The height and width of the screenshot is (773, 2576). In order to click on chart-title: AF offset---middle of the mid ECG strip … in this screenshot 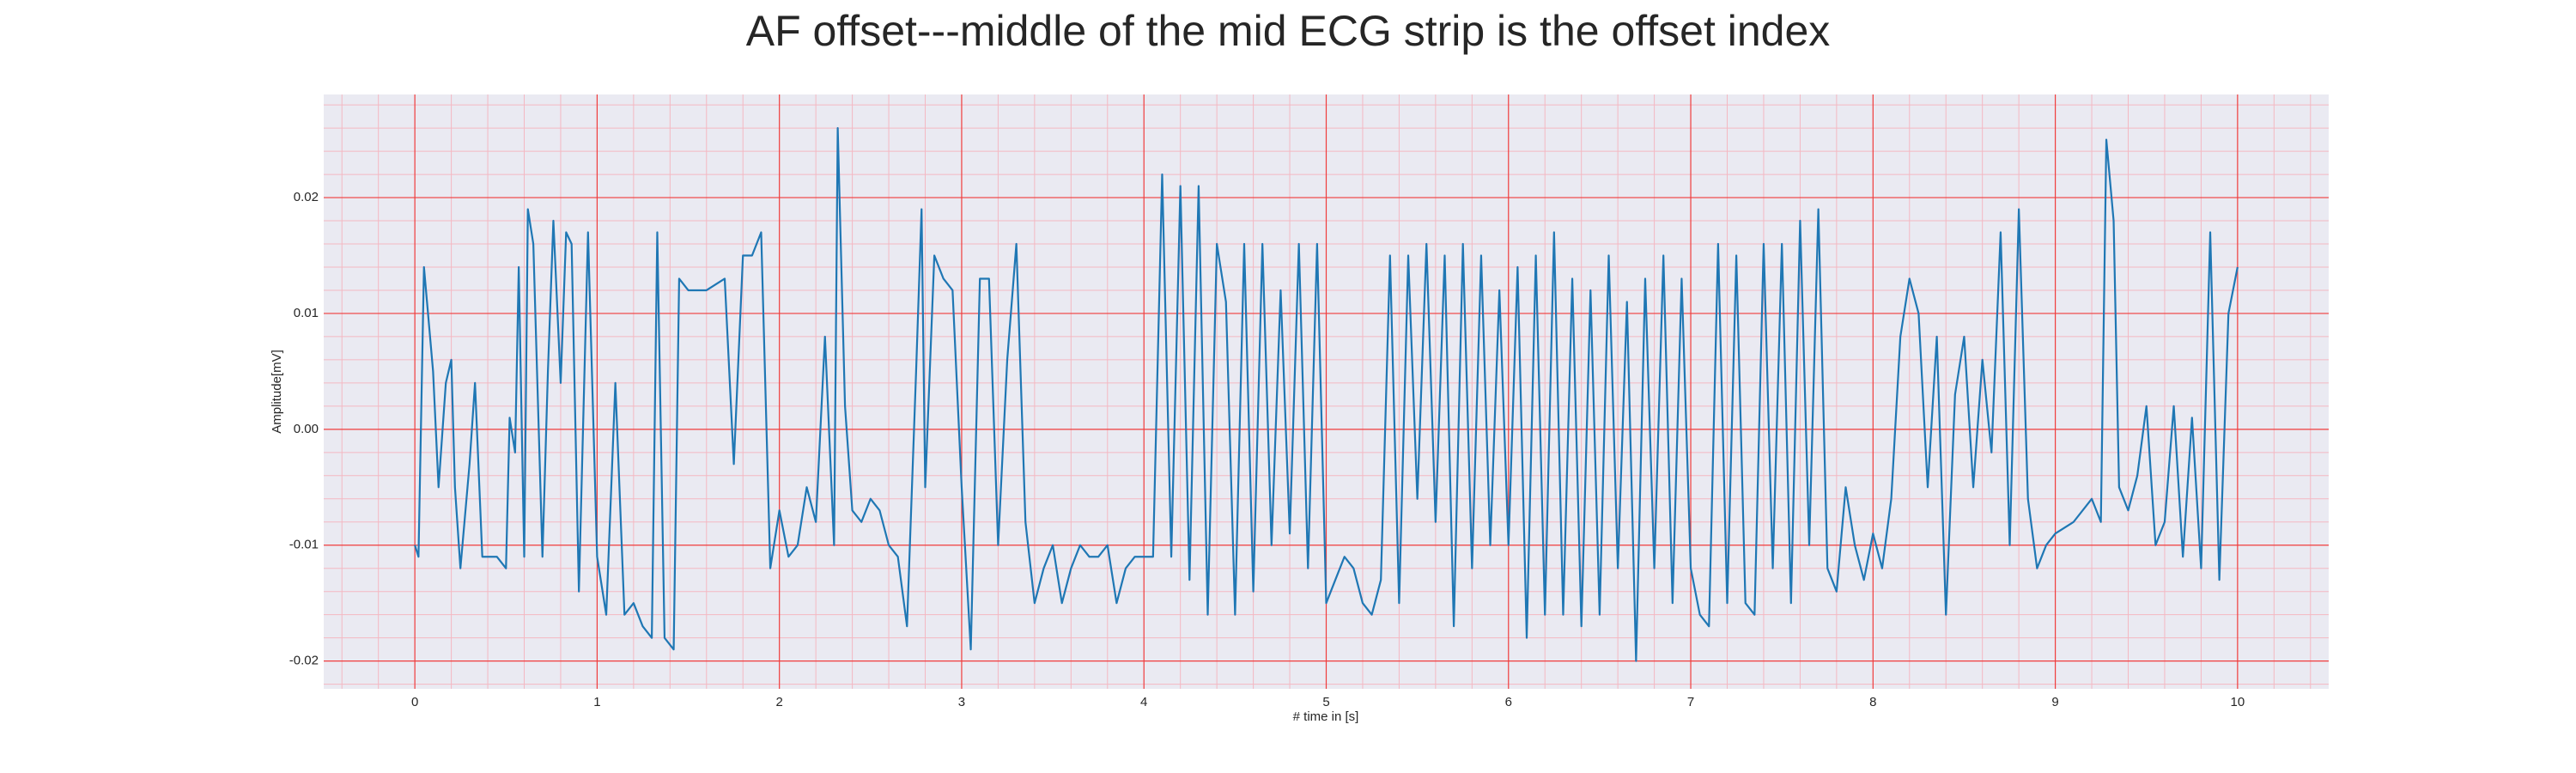, I will do `click(1288, 31)`.